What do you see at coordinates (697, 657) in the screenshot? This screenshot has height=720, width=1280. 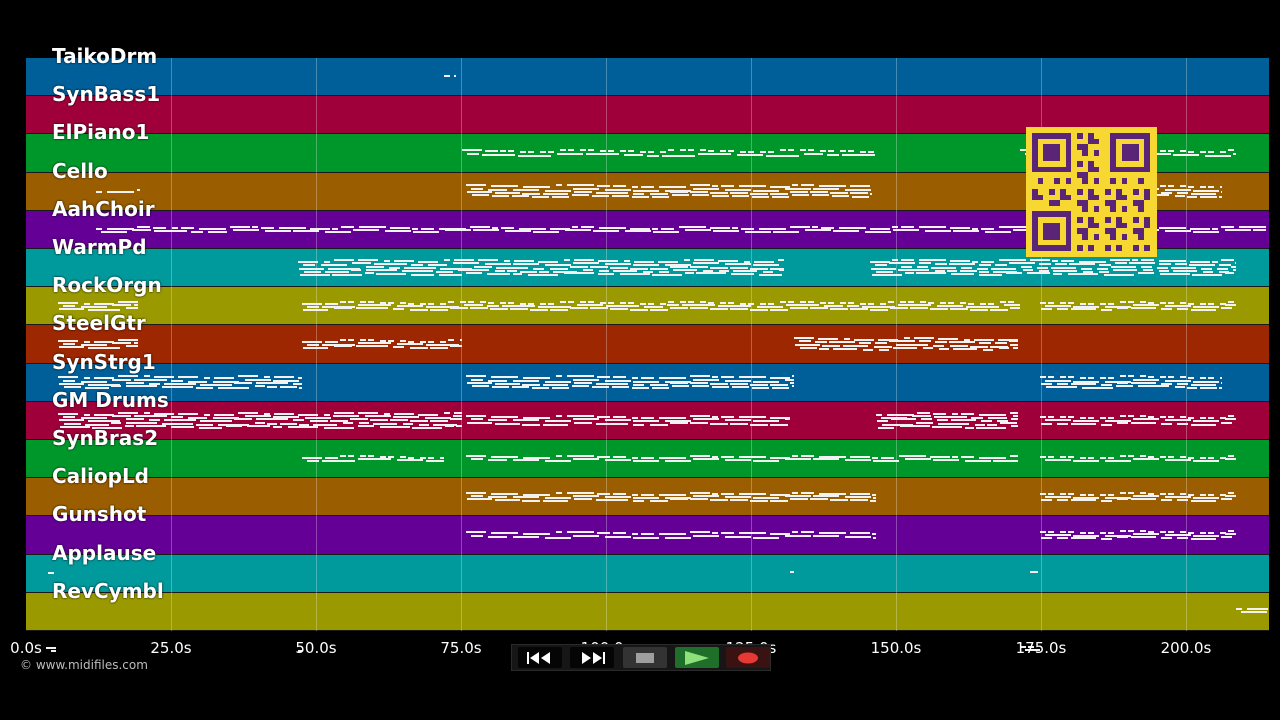 I see `play-button` at bounding box center [697, 657].